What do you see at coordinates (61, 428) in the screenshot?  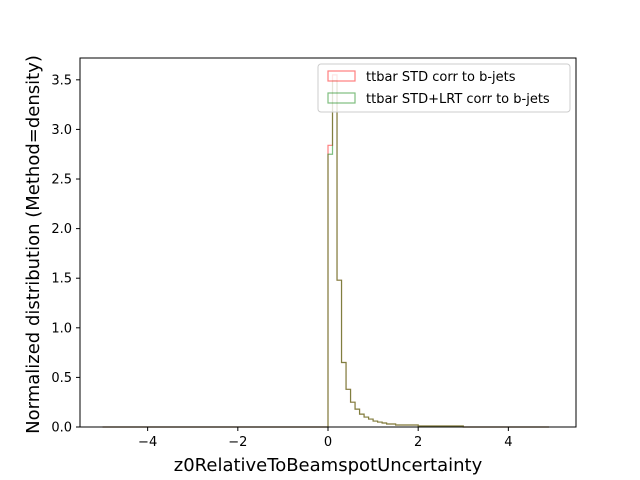 I see `y-tick-label: 0.0` at bounding box center [61, 428].